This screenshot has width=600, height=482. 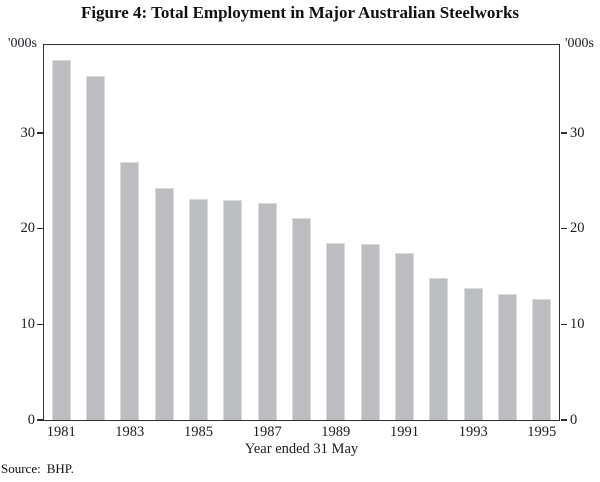 I want to click on x-tick-label-1987: 1987, so click(x=267, y=432).